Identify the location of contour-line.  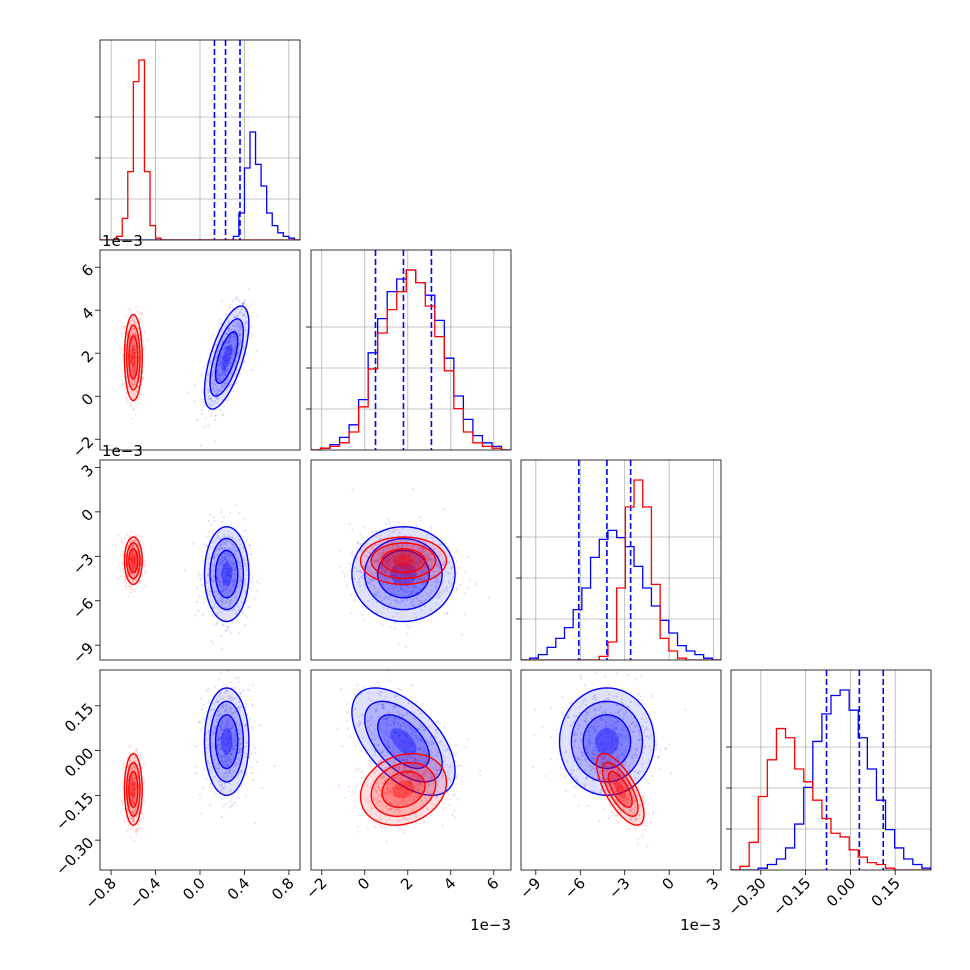
(226, 742).